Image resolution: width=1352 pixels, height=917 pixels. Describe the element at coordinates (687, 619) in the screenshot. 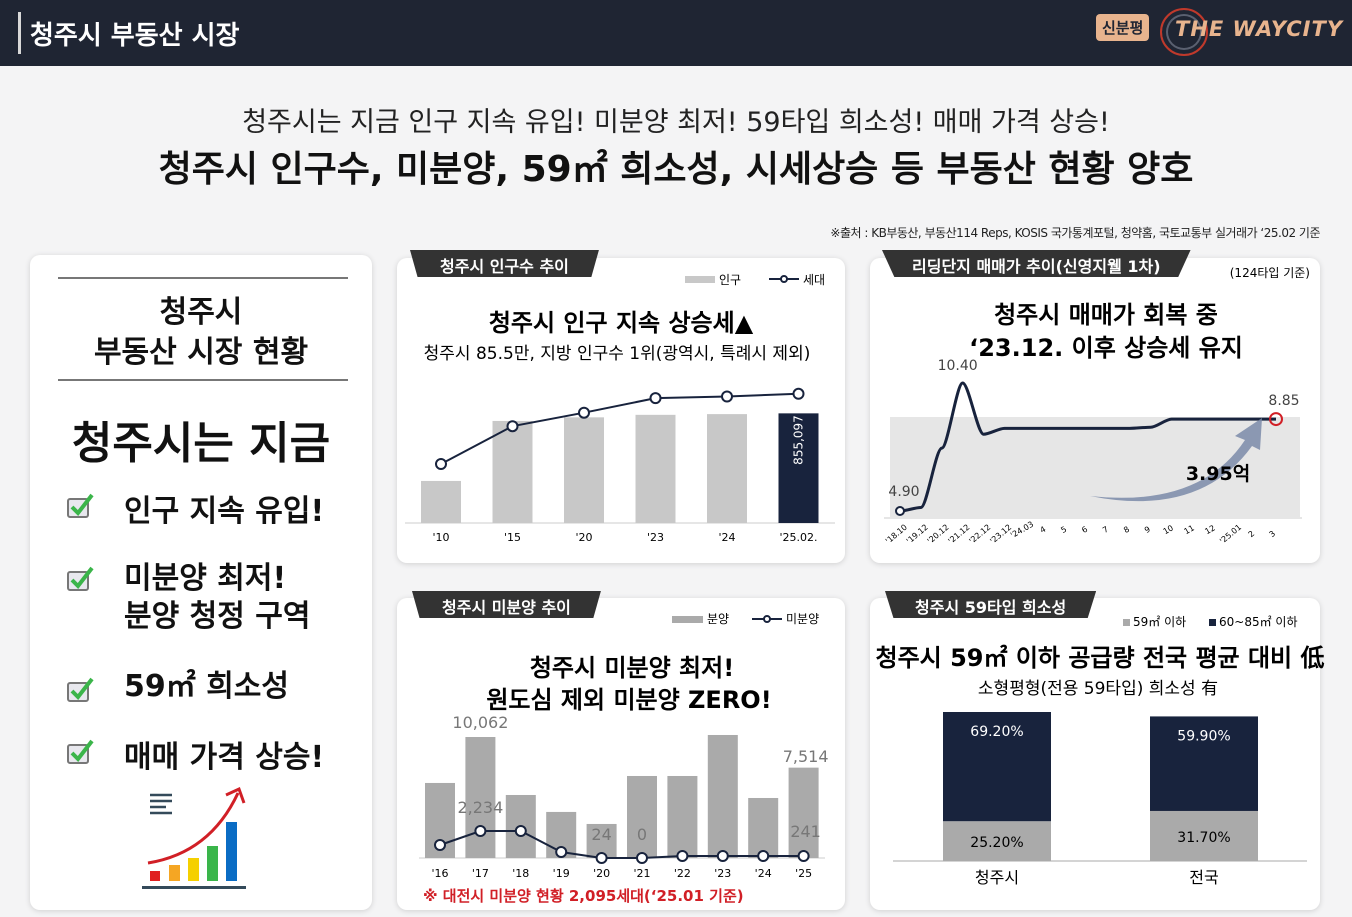

I see `legend-swatch-supply` at that location.